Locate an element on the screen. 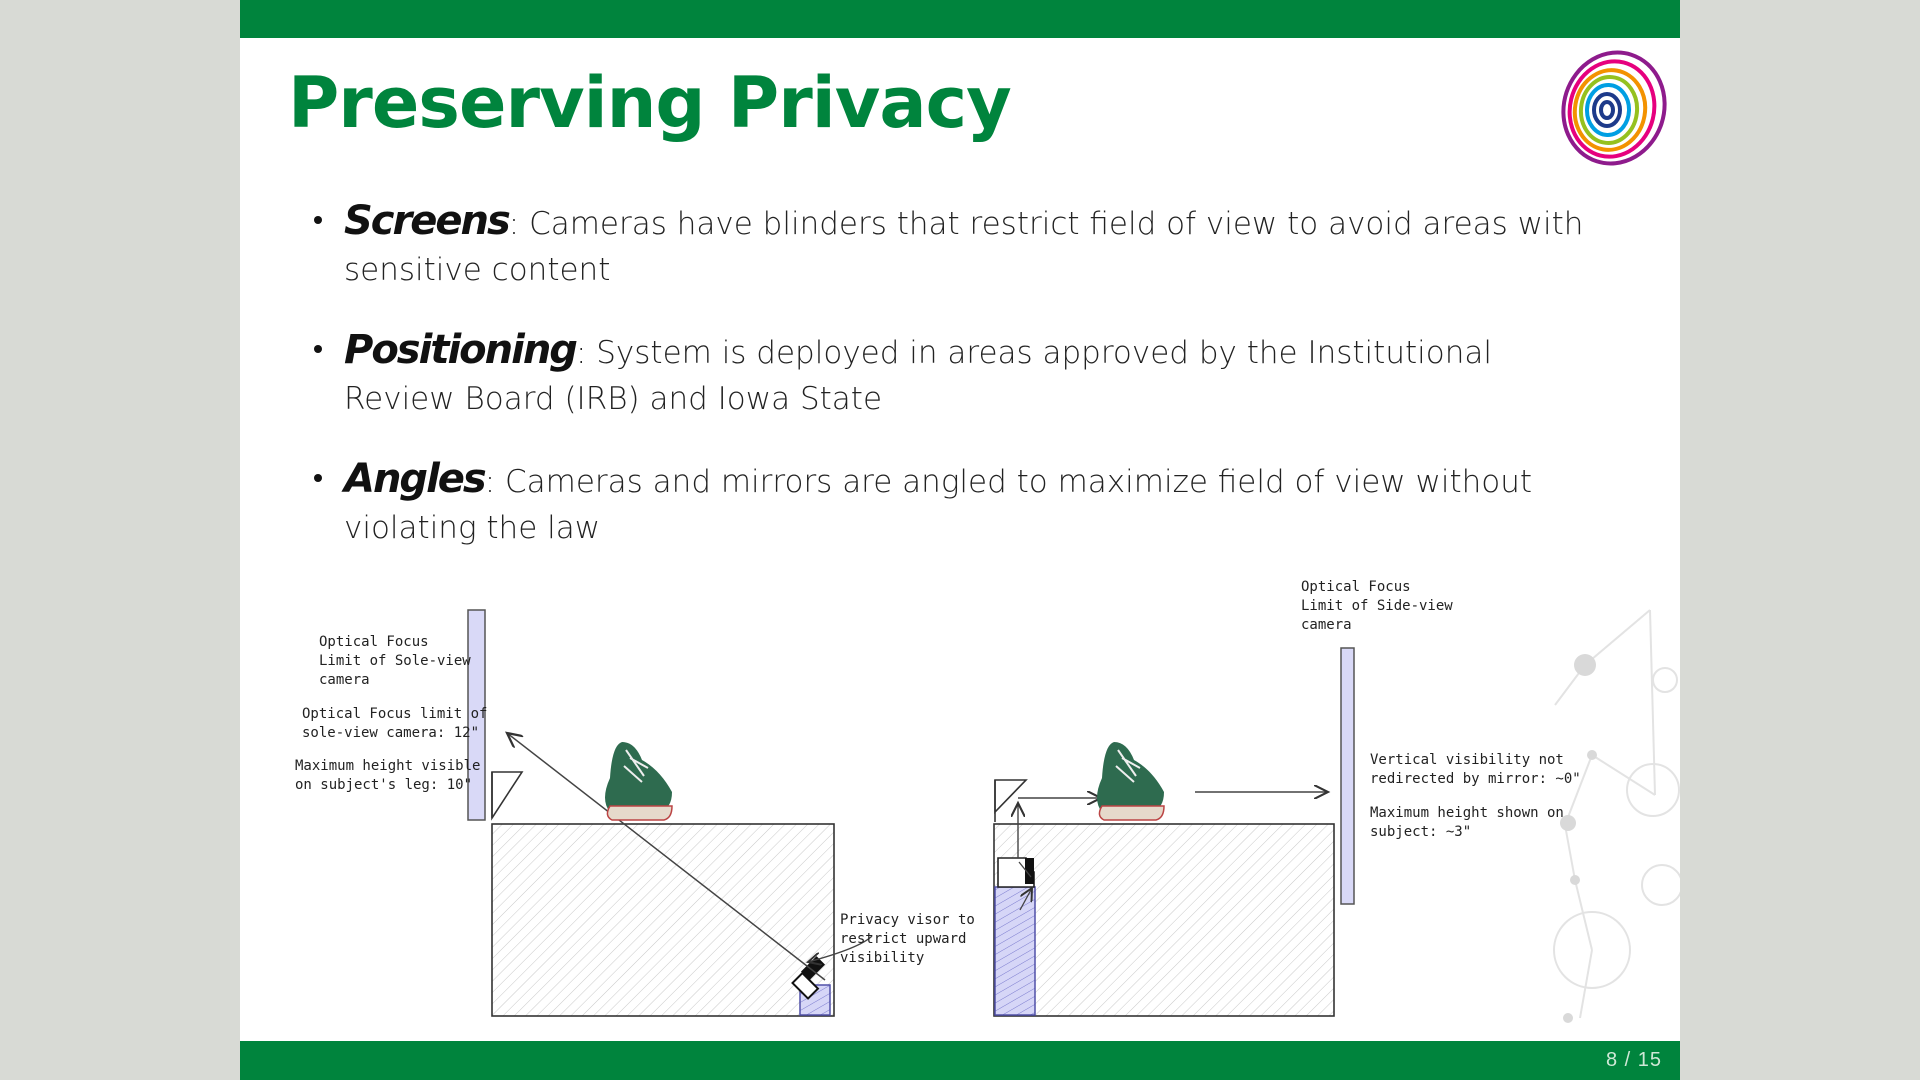 This screenshot has width=1920, height=1080. max-height-label-line1: Maximum height visible is located at coordinates (387, 766).